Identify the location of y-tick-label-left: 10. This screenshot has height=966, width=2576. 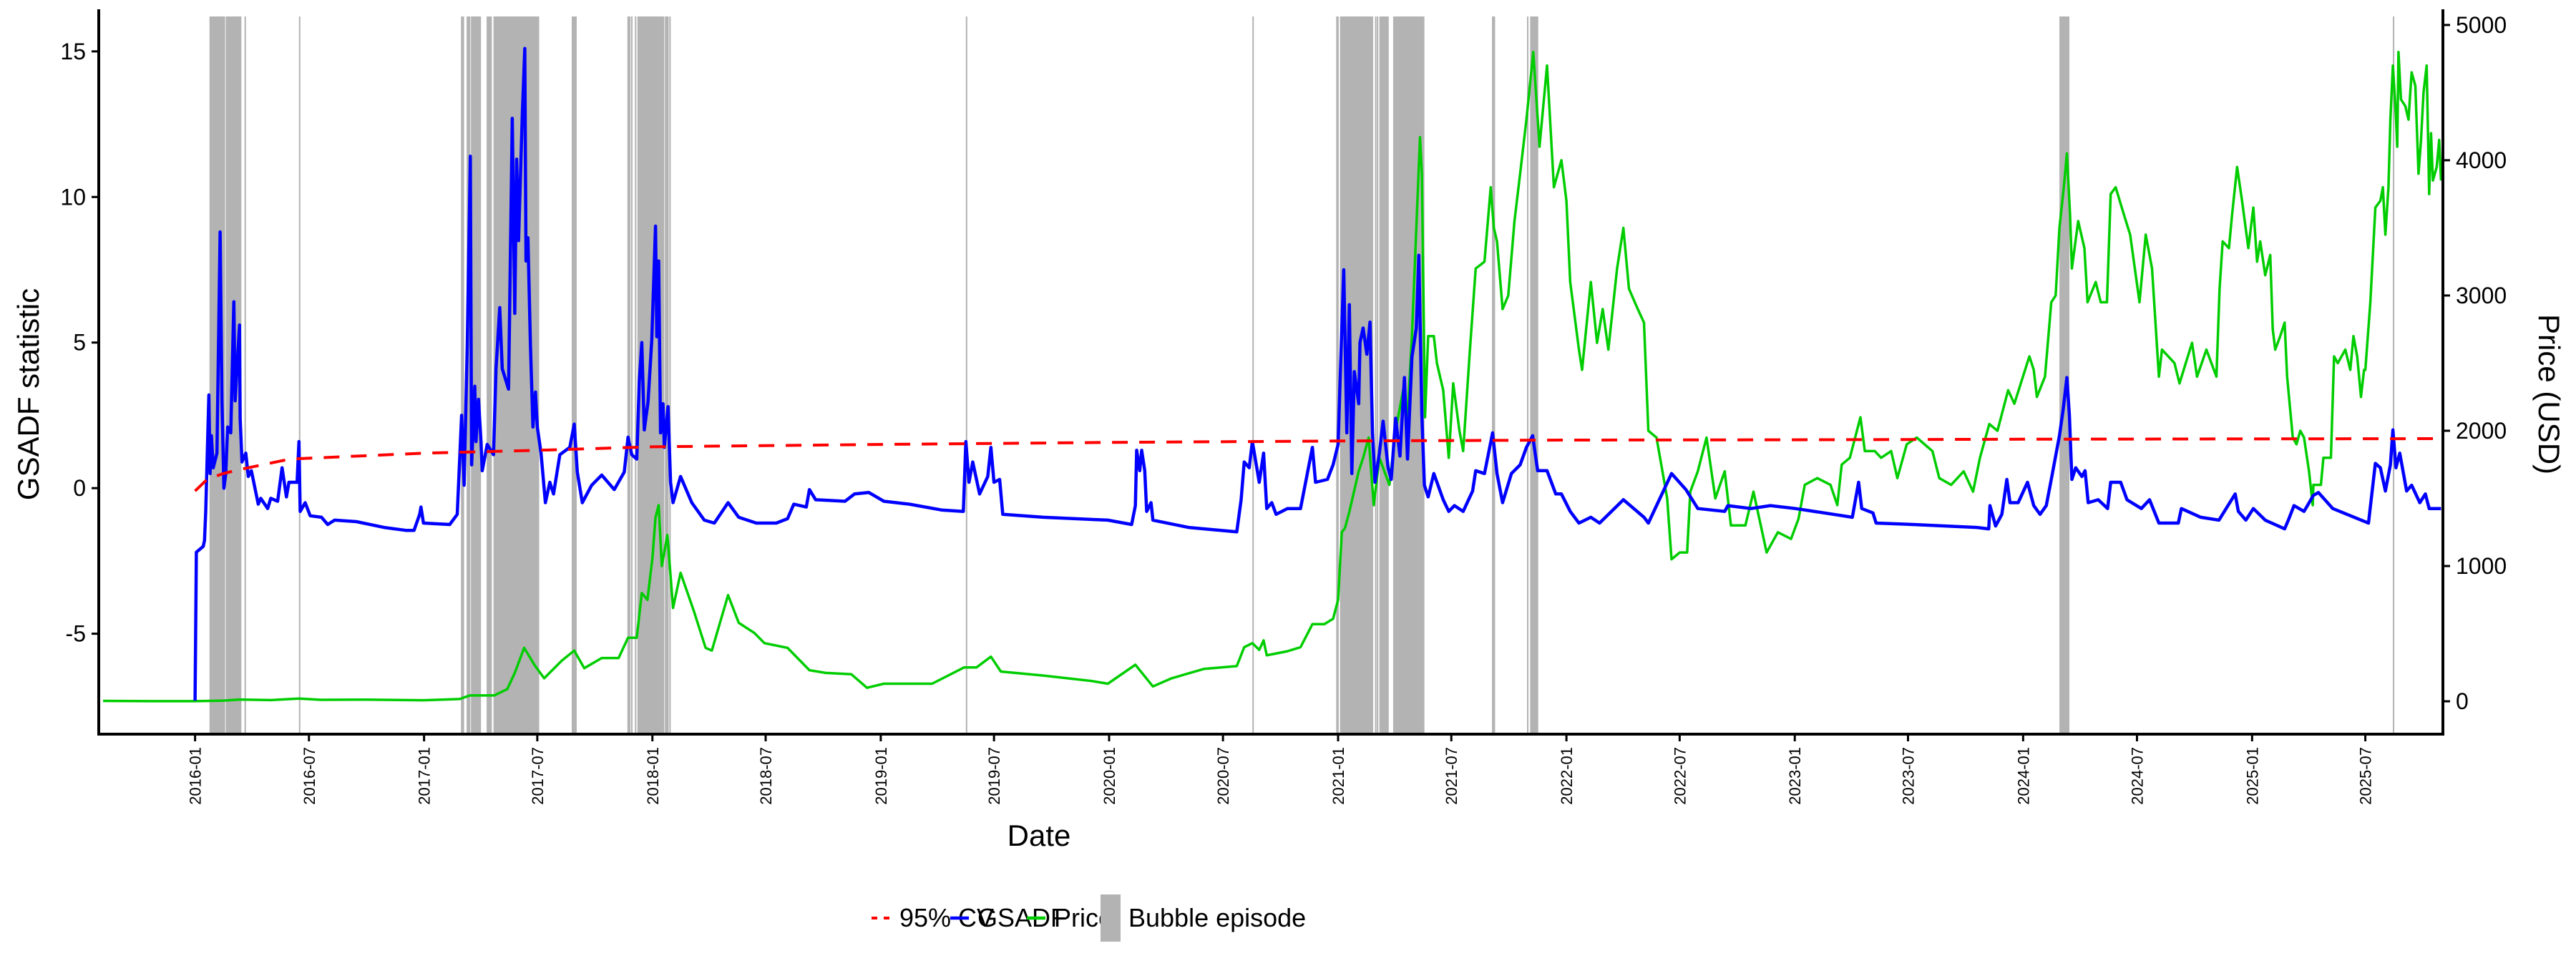
(73, 197).